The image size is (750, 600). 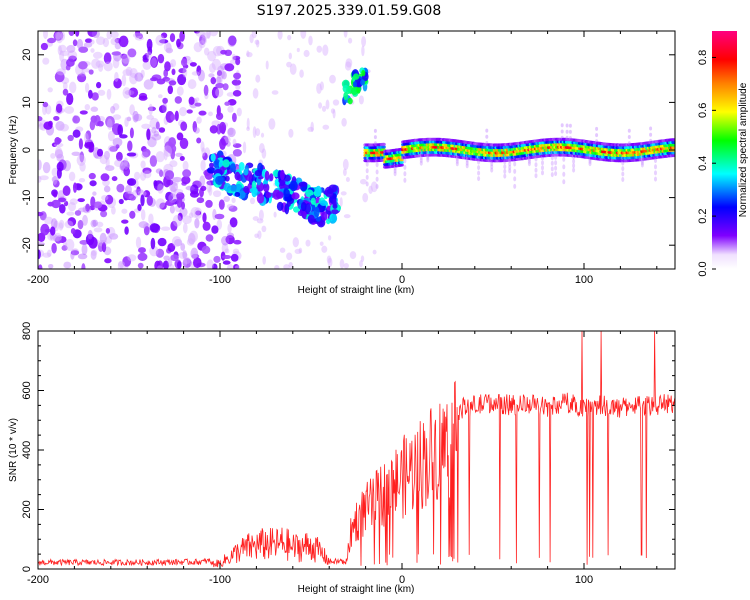 I want to click on colorbar-tick-label: 0.4, so click(x=703, y=163).